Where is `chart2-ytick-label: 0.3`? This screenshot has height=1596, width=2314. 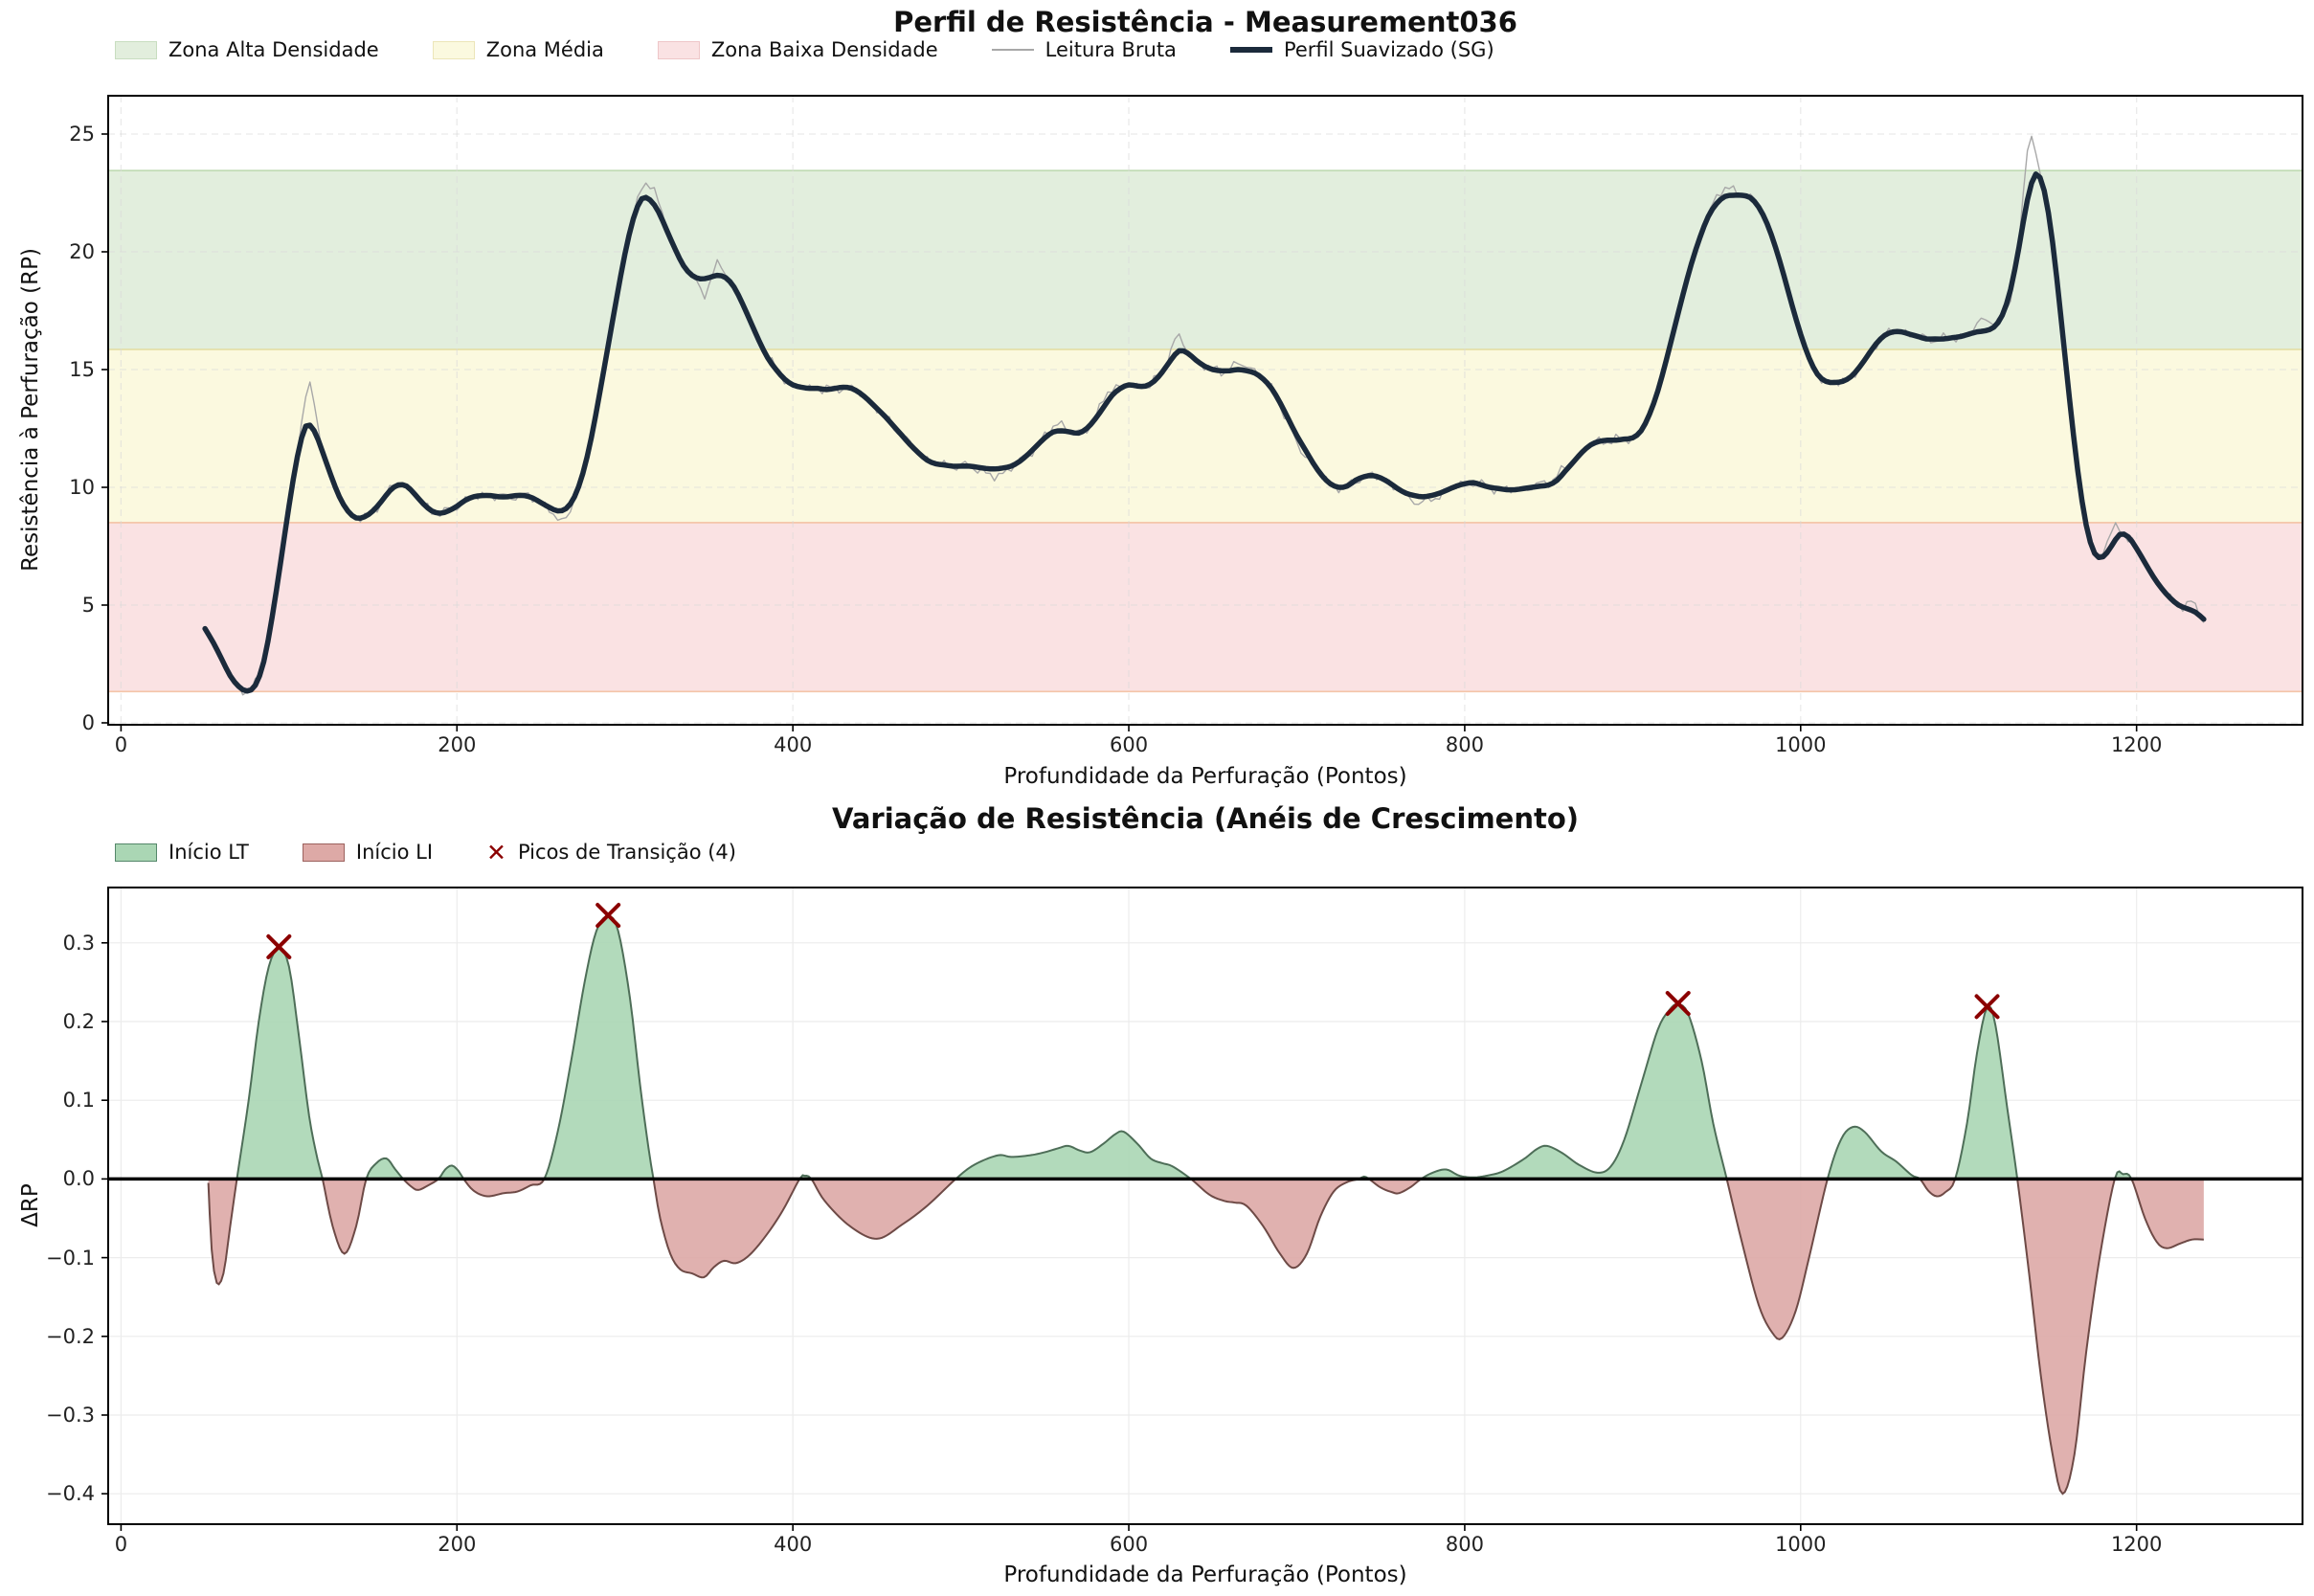 chart2-ytick-label: 0.3 is located at coordinates (79, 943).